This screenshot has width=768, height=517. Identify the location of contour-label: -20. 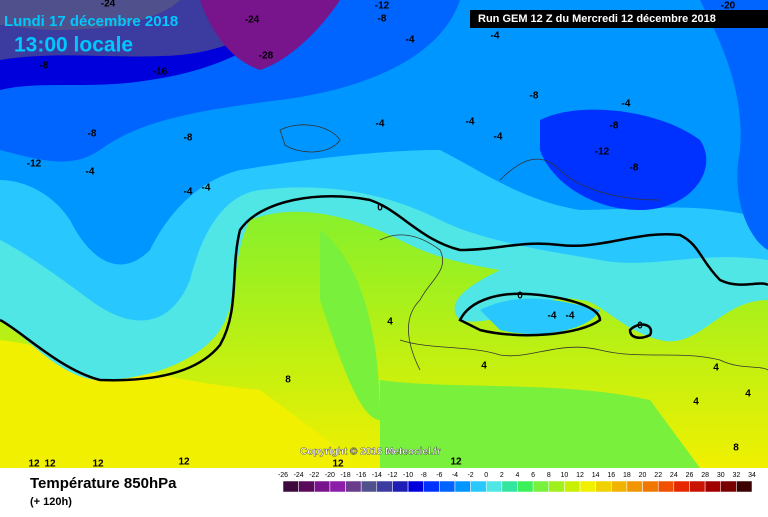
(728, 6).